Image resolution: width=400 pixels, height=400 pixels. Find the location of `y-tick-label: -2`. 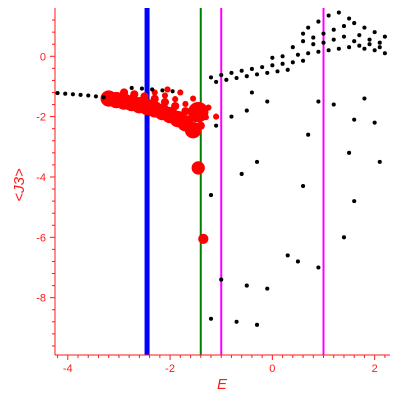

y-tick-label: -2 is located at coordinates (41, 118).